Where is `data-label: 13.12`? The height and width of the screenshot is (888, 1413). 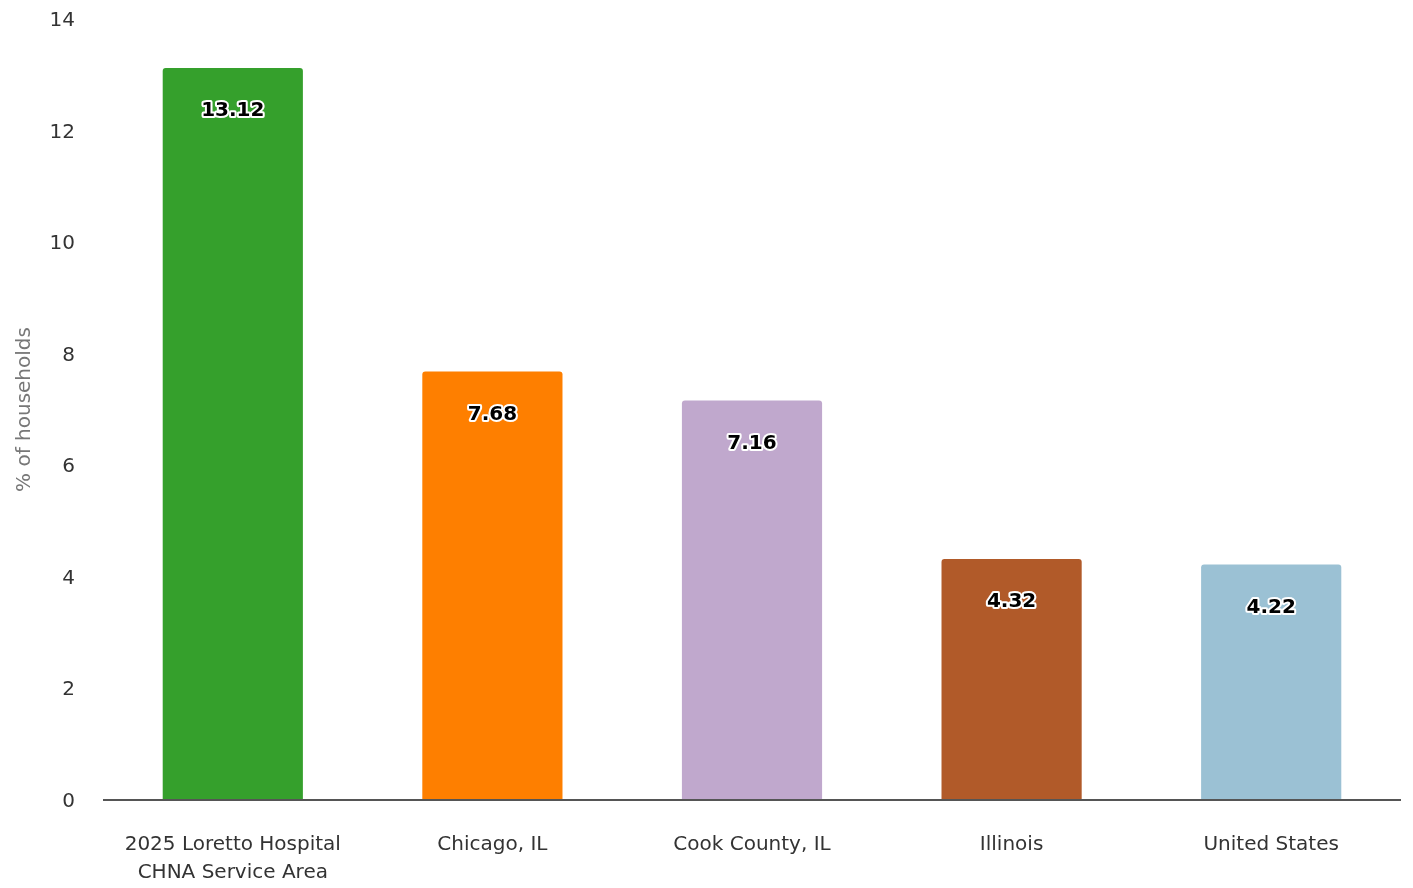 data-label: 13.12 is located at coordinates (233, 109).